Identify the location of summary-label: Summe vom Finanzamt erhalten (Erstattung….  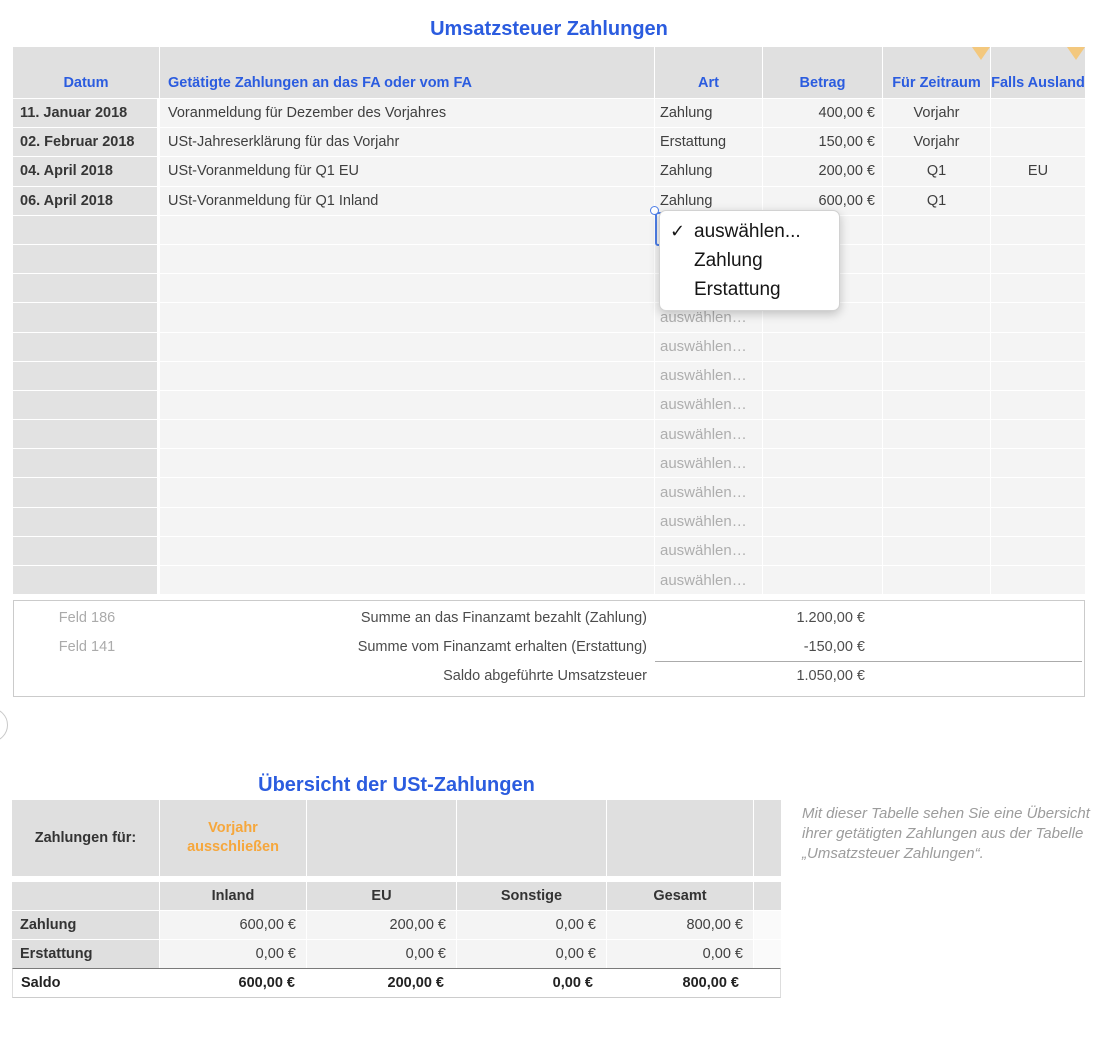
(502, 646).